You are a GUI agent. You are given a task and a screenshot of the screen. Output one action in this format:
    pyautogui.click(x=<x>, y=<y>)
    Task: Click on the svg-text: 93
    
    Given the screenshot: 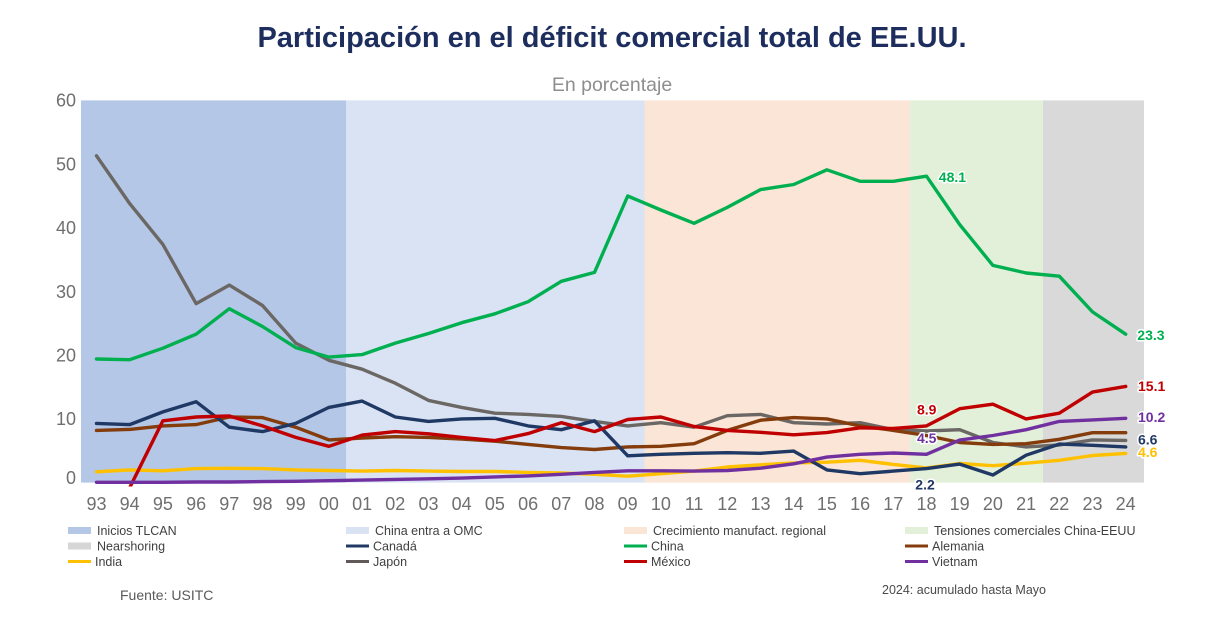 What is the action you would take?
    pyautogui.click(x=96, y=504)
    